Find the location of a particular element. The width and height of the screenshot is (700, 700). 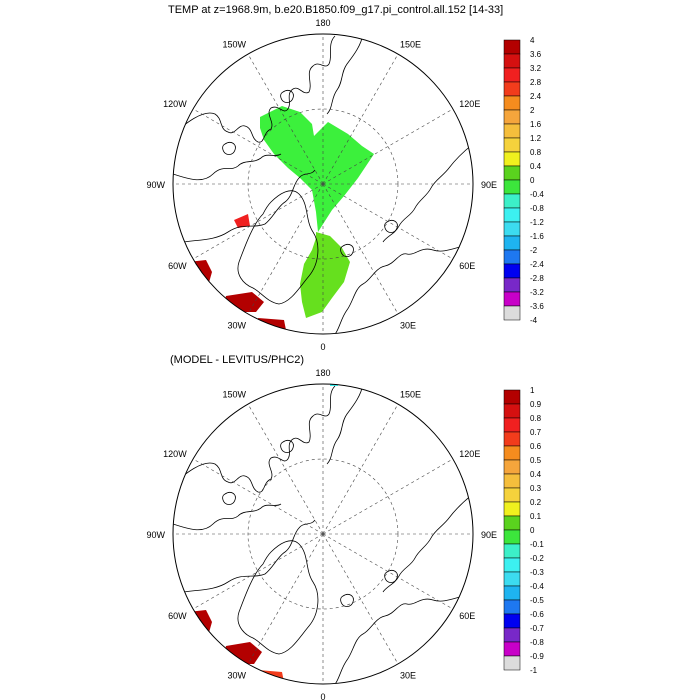

lon-label: 120E is located at coordinates (469, 104).